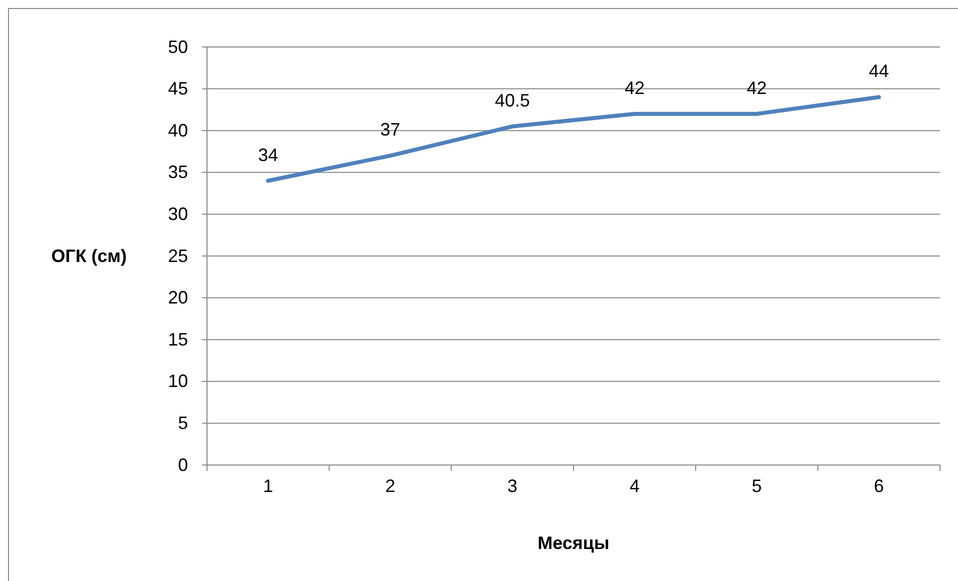  I want to click on y-tick-label: 35, so click(178, 172).